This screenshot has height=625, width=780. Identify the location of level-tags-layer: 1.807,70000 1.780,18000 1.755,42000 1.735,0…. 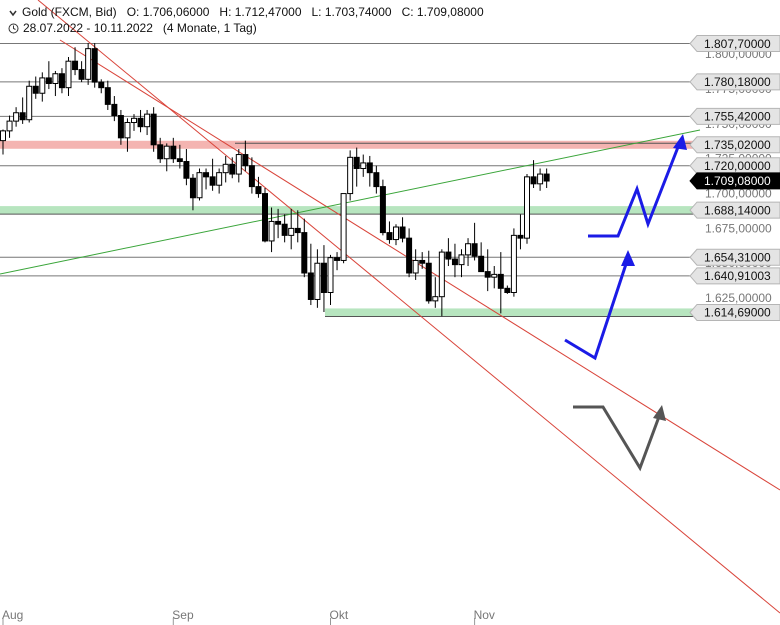
(734, 178).